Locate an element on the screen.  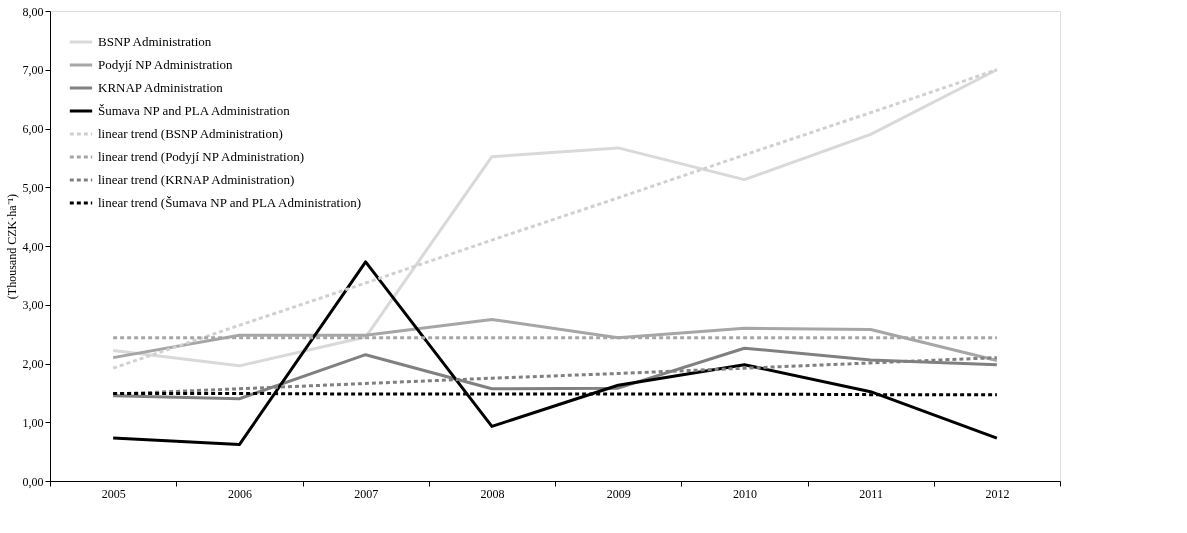
y-tick-label: 5,00 is located at coordinates (33, 187).